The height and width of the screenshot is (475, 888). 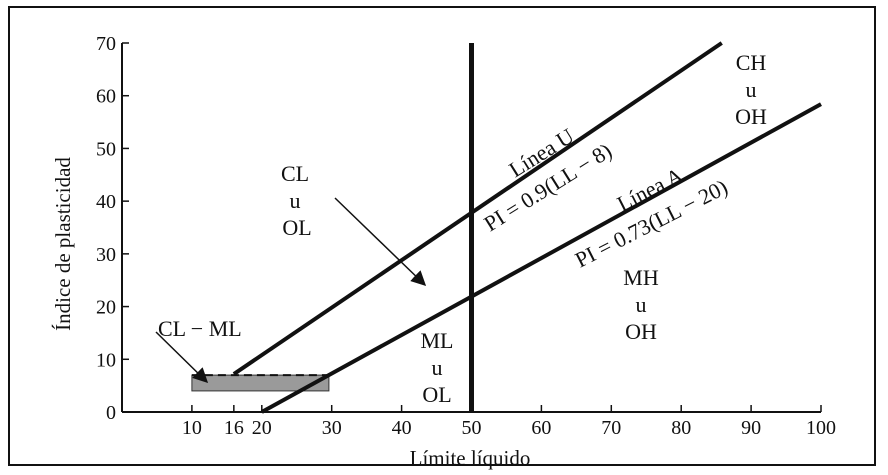 What do you see at coordinates (641, 331) in the screenshot?
I see `region-mh-oh-line3: OH` at bounding box center [641, 331].